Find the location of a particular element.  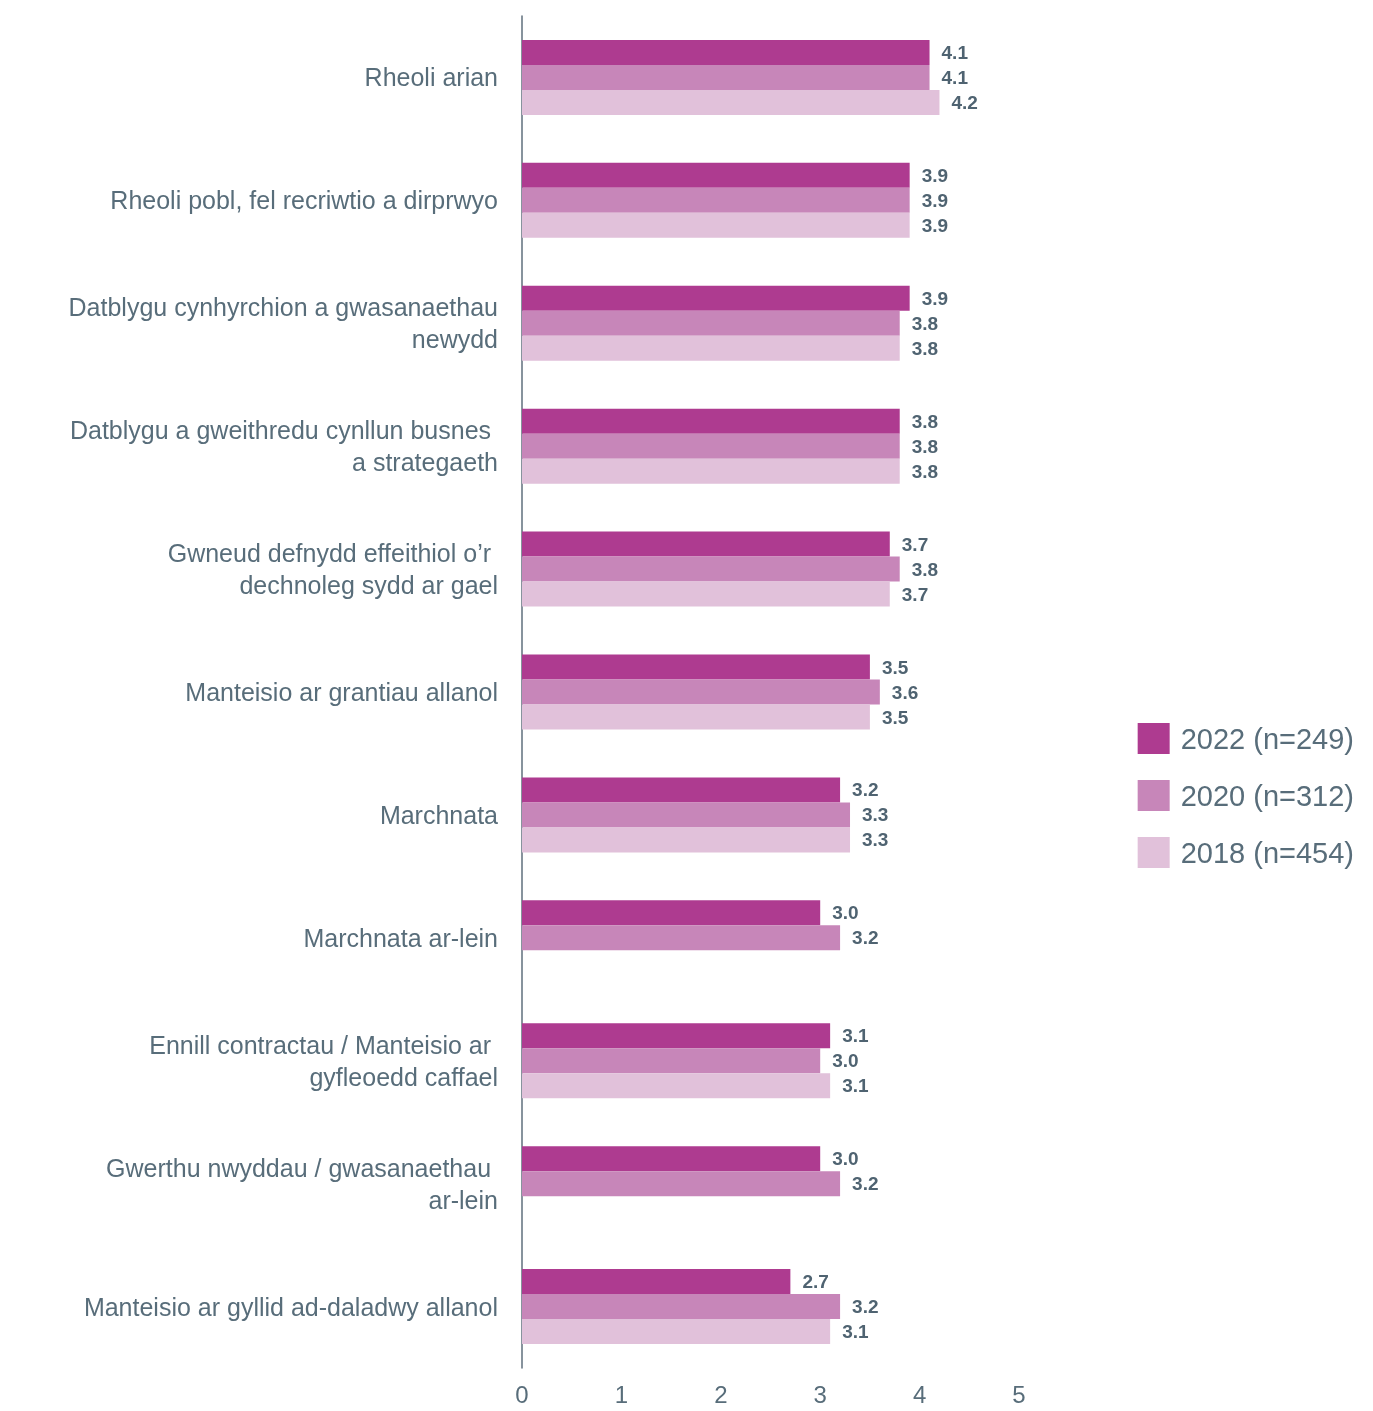

y-tick-label: Manteisio ar gyllid ad-daladwy allanol is located at coordinates (290, 1306).